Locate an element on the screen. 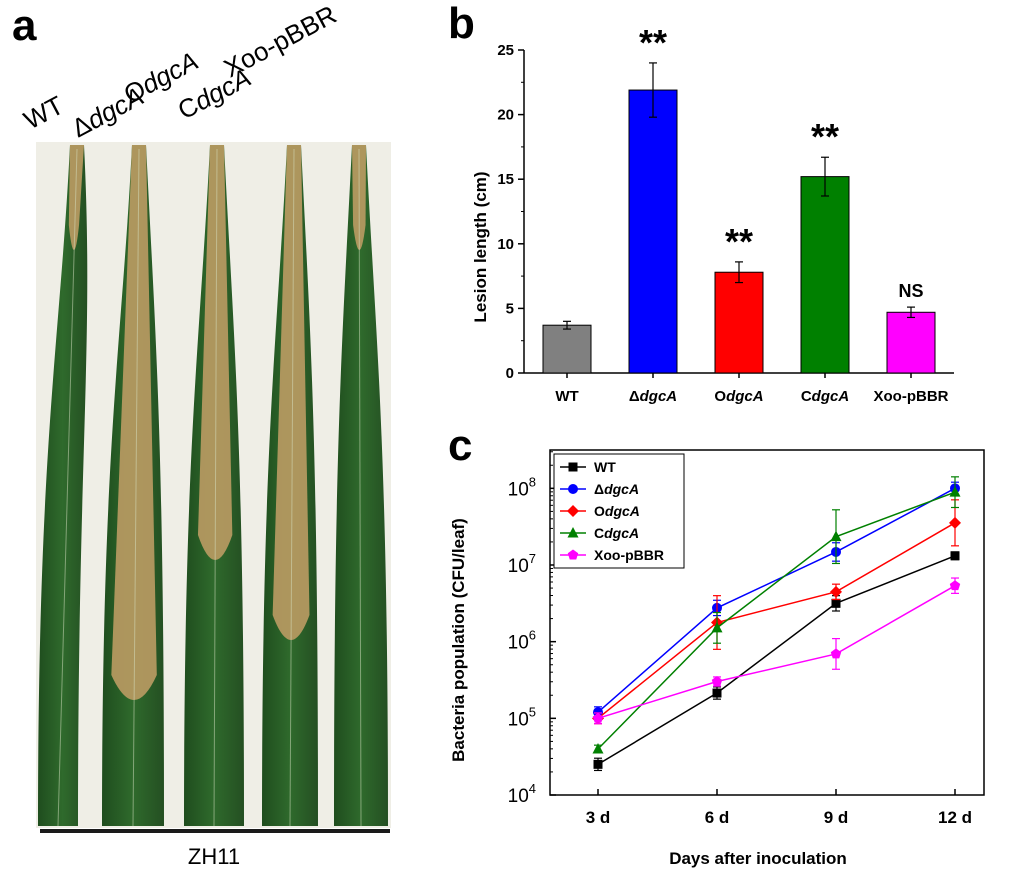 Image resolution: width=1024 pixels, height=877 pixels. bar-category-label-0: WT is located at coordinates (566, 396).